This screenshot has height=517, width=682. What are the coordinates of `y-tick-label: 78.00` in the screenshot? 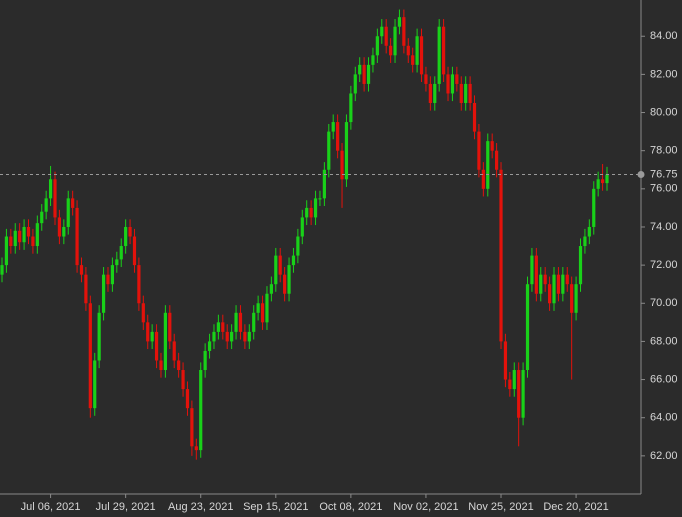 It's located at (664, 151).